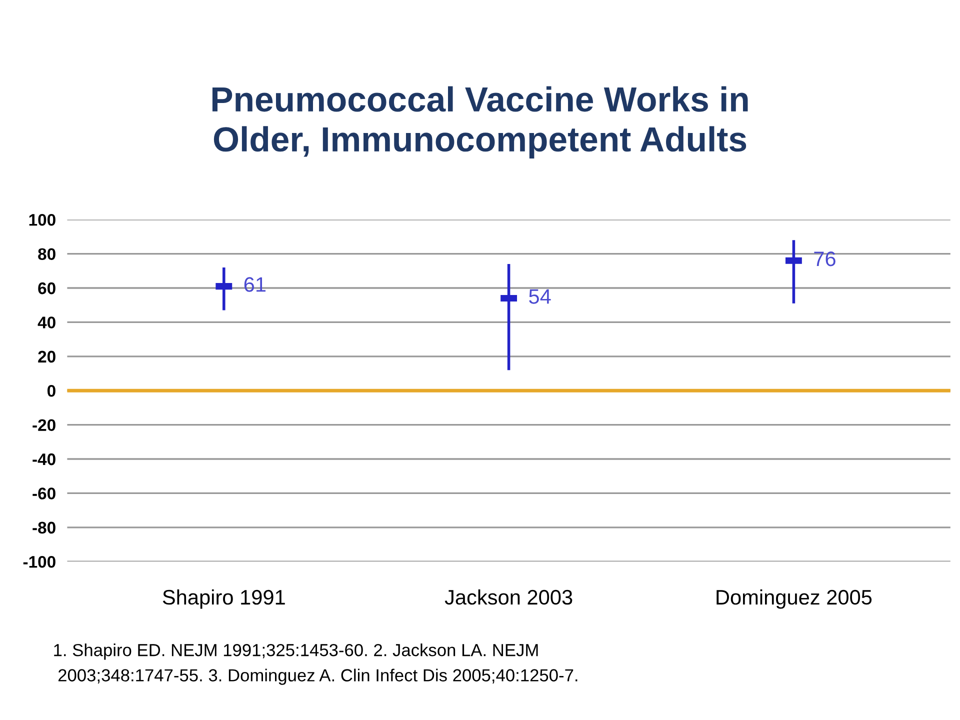  What do you see at coordinates (42, 220) in the screenshot?
I see `y-tick-label: 100` at bounding box center [42, 220].